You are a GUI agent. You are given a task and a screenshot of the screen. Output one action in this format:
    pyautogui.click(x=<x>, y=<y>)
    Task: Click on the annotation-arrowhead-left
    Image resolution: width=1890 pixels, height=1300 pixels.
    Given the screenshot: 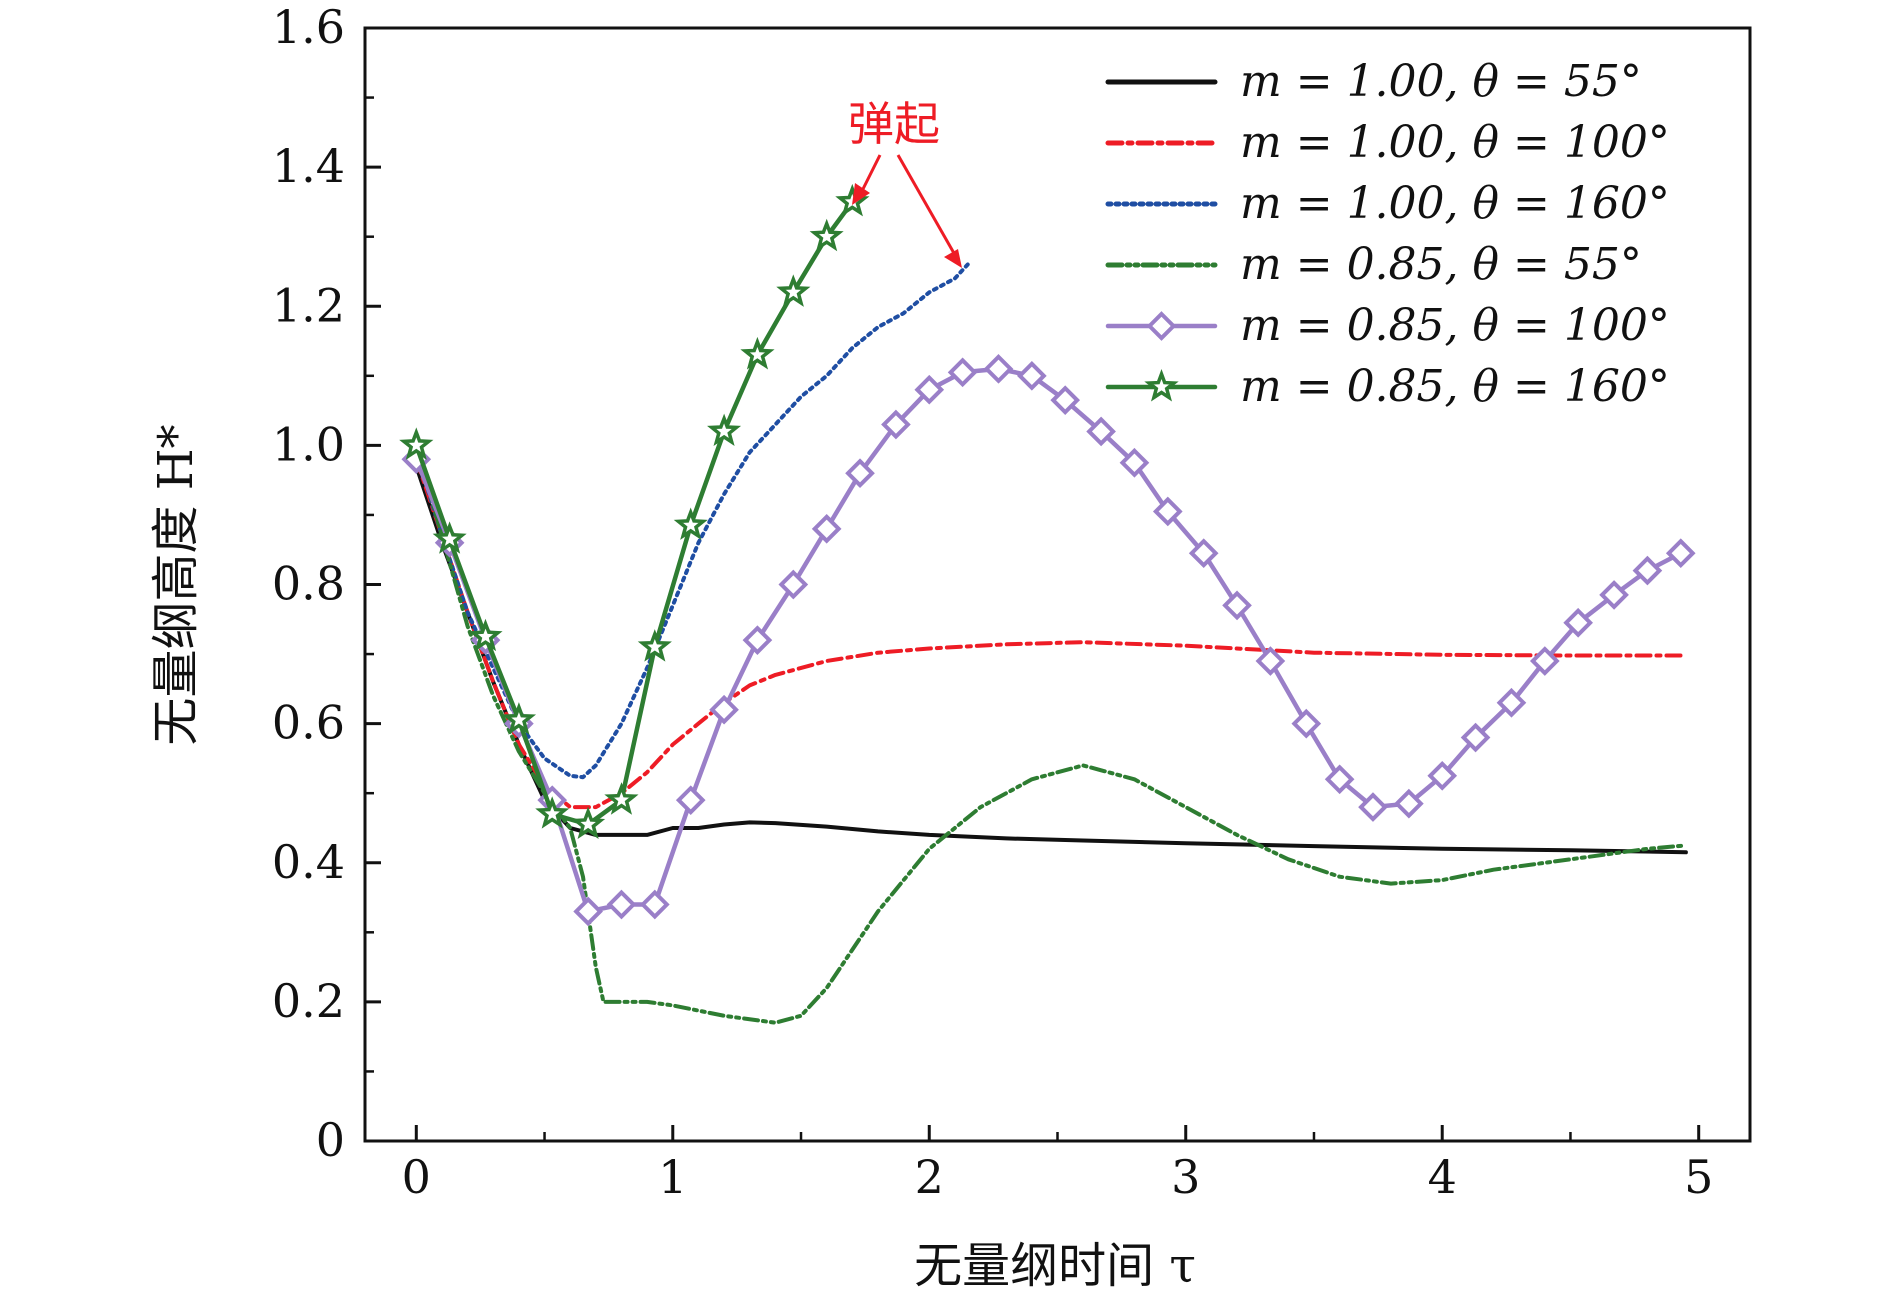 What is the action you would take?
    pyautogui.click(x=861, y=194)
    